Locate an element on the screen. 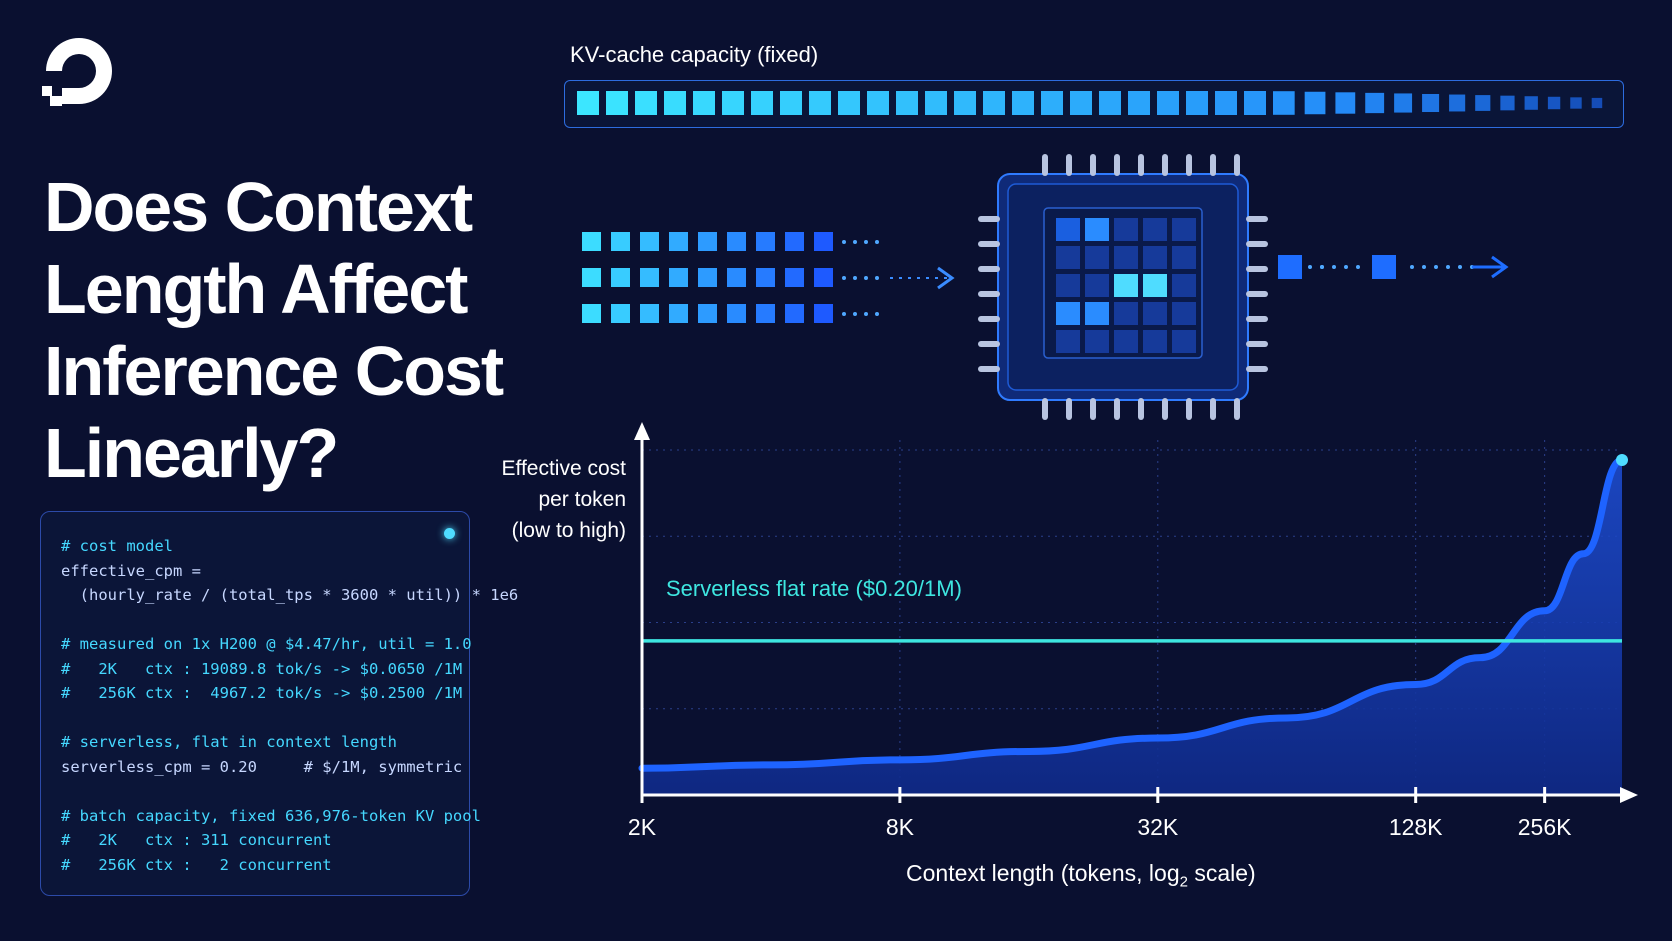 This screenshot has width=1672, height=941. title-line: Length Affect is located at coordinates (256, 289).